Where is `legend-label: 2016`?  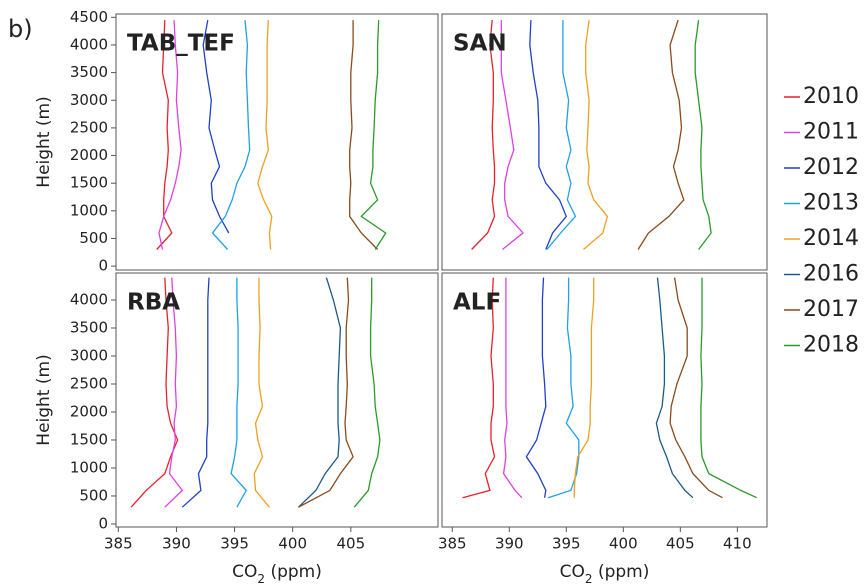
legend-label: 2016 is located at coordinates (831, 274).